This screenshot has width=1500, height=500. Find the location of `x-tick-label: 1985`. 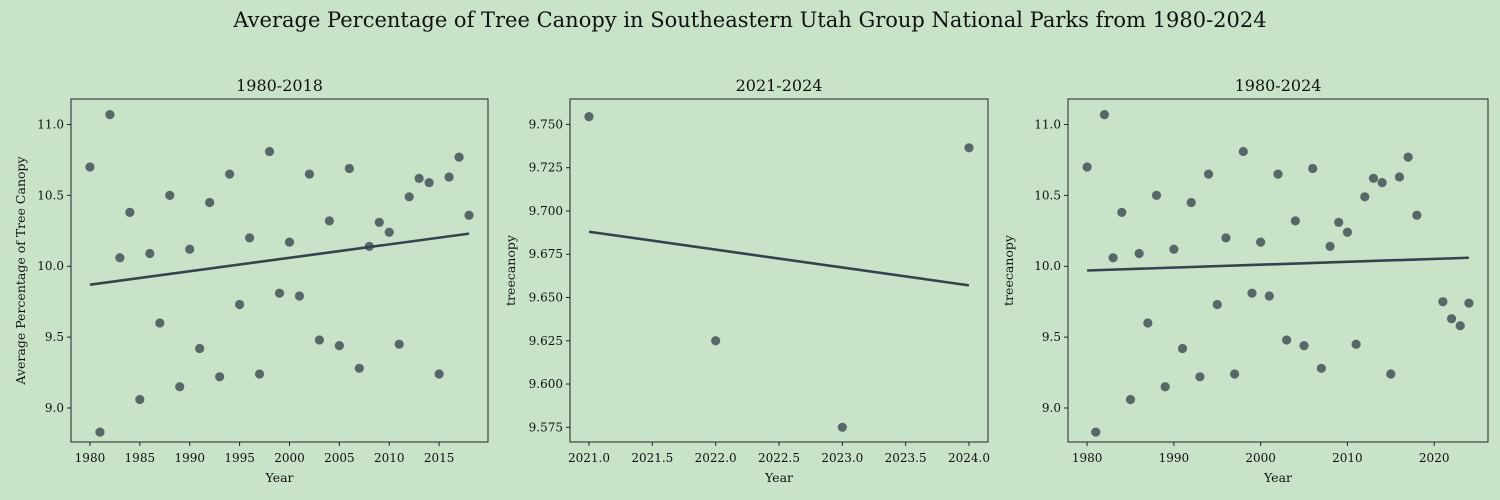

x-tick-label: 1985 is located at coordinates (140, 458).